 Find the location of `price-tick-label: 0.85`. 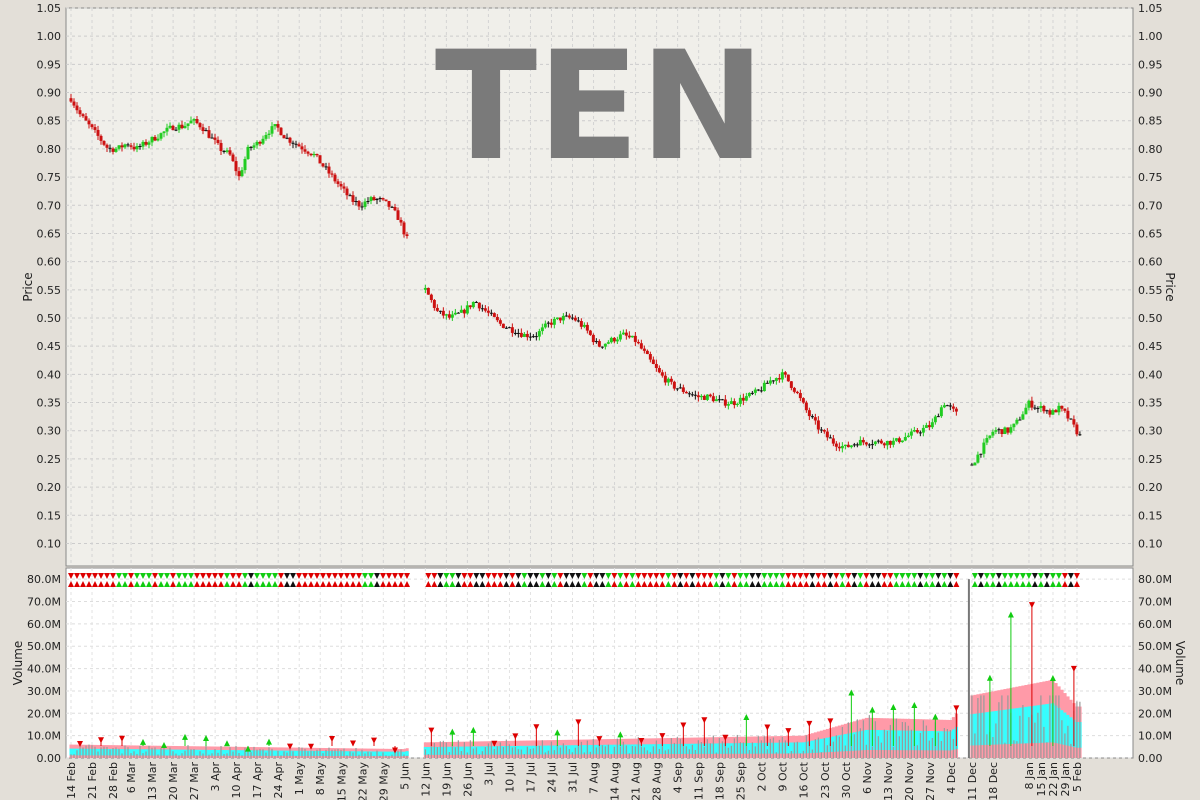

price-tick-label: 0.85 is located at coordinates (1150, 121).